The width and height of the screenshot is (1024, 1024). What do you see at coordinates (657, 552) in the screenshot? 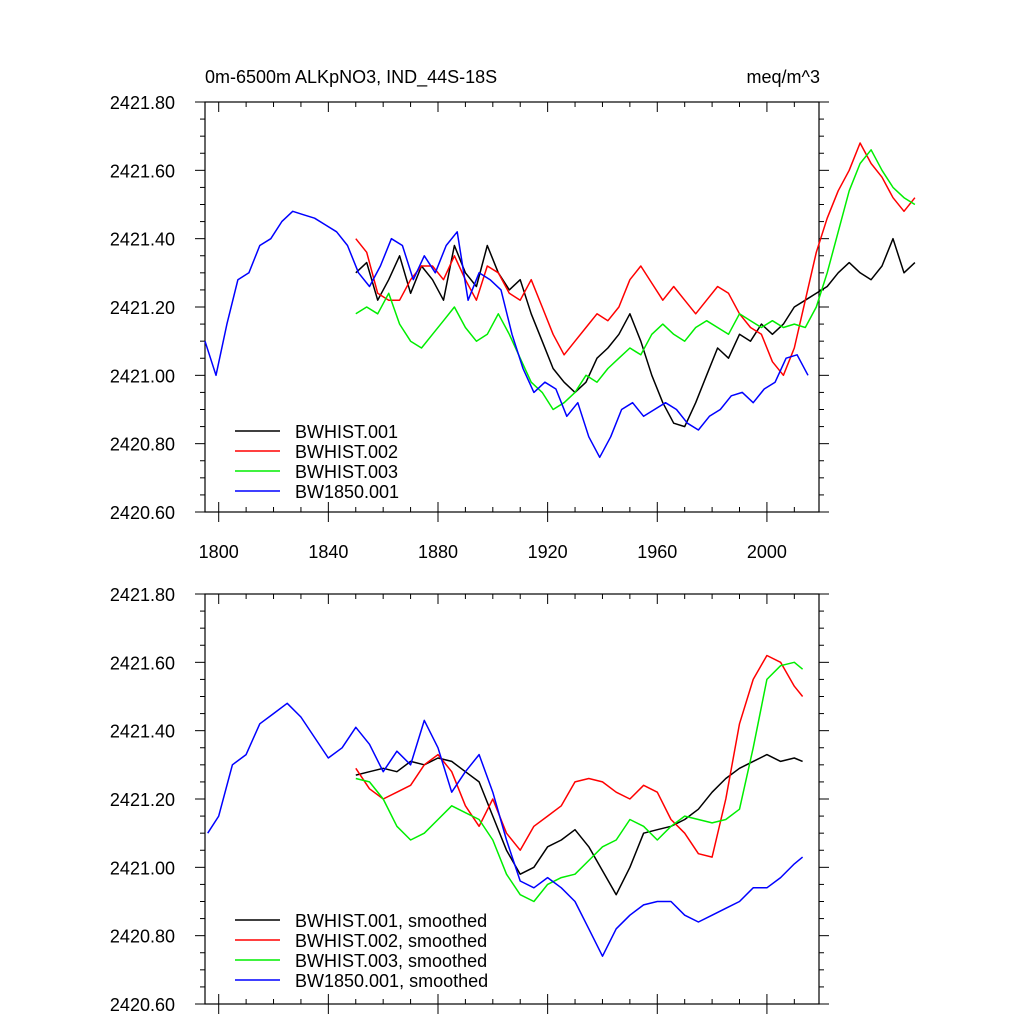
I see `x-tick-label: 1960` at bounding box center [657, 552].